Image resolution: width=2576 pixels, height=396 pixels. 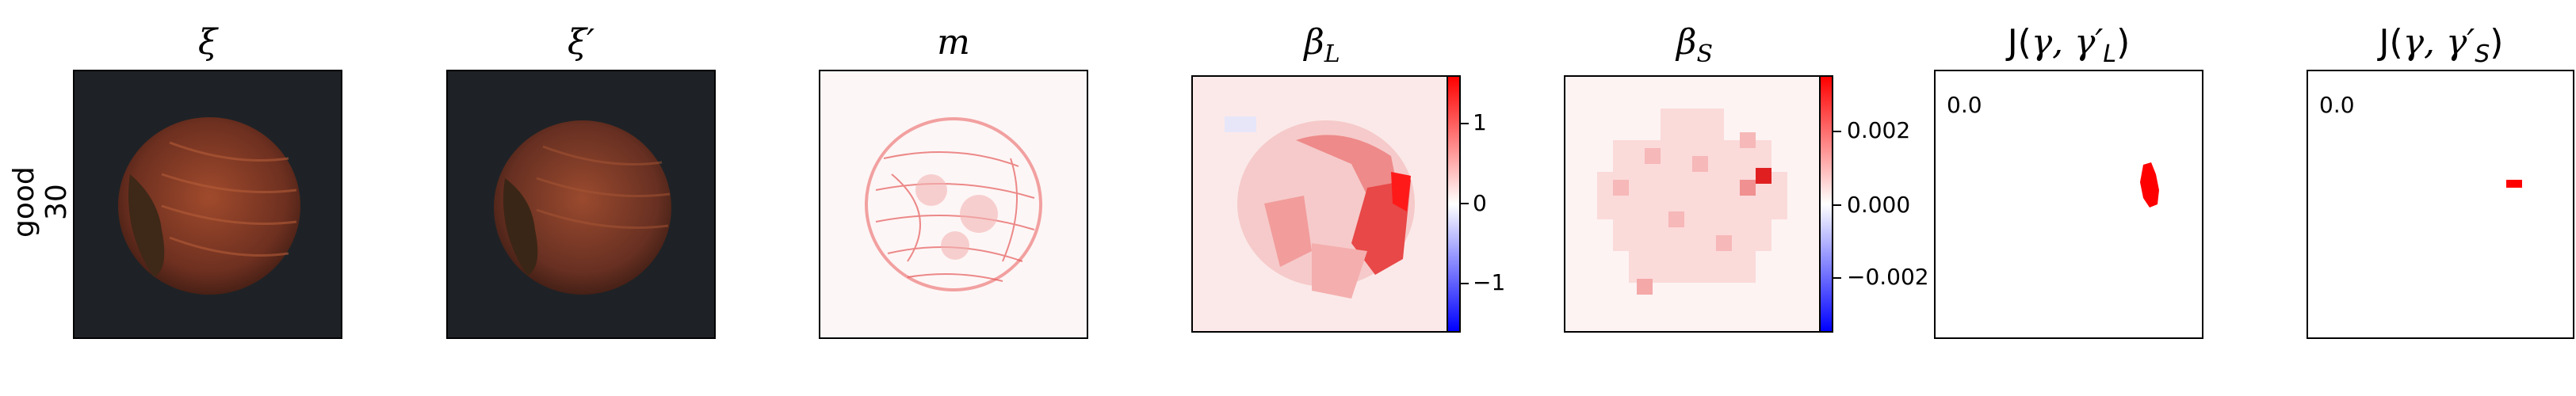 What do you see at coordinates (1489, 282) in the screenshot?
I see `colorbar-tick: −1` at bounding box center [1489, 282].